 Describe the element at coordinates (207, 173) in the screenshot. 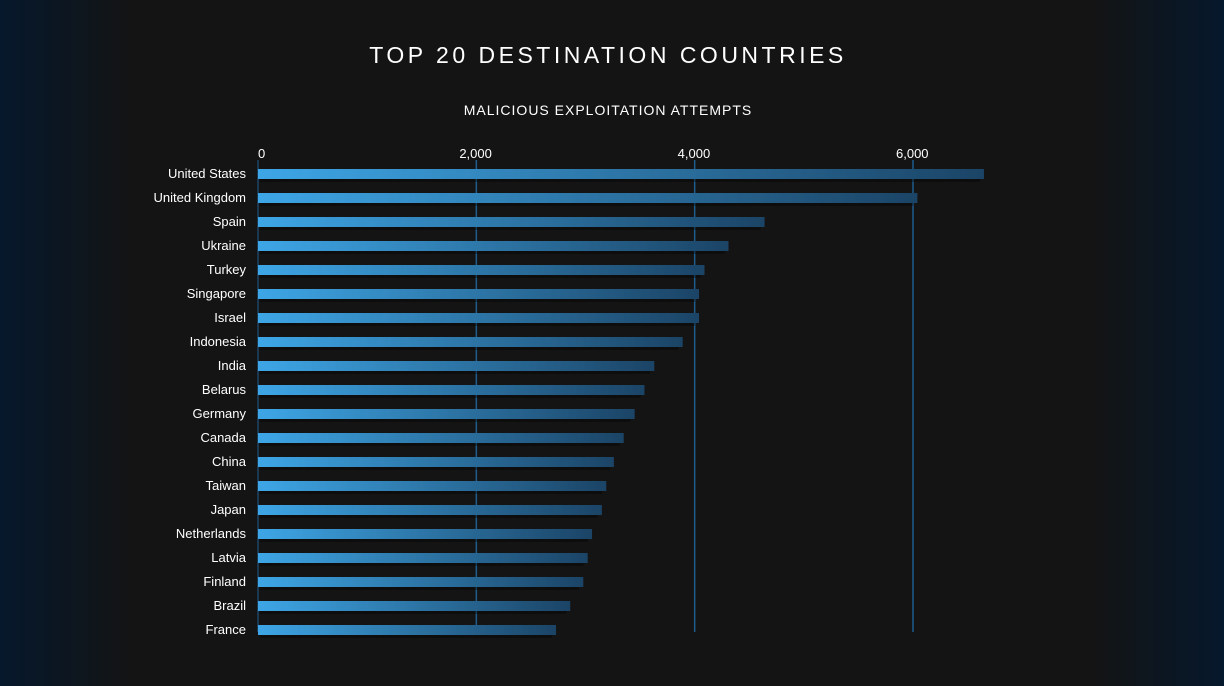

I see `category-label: United States` at that location.